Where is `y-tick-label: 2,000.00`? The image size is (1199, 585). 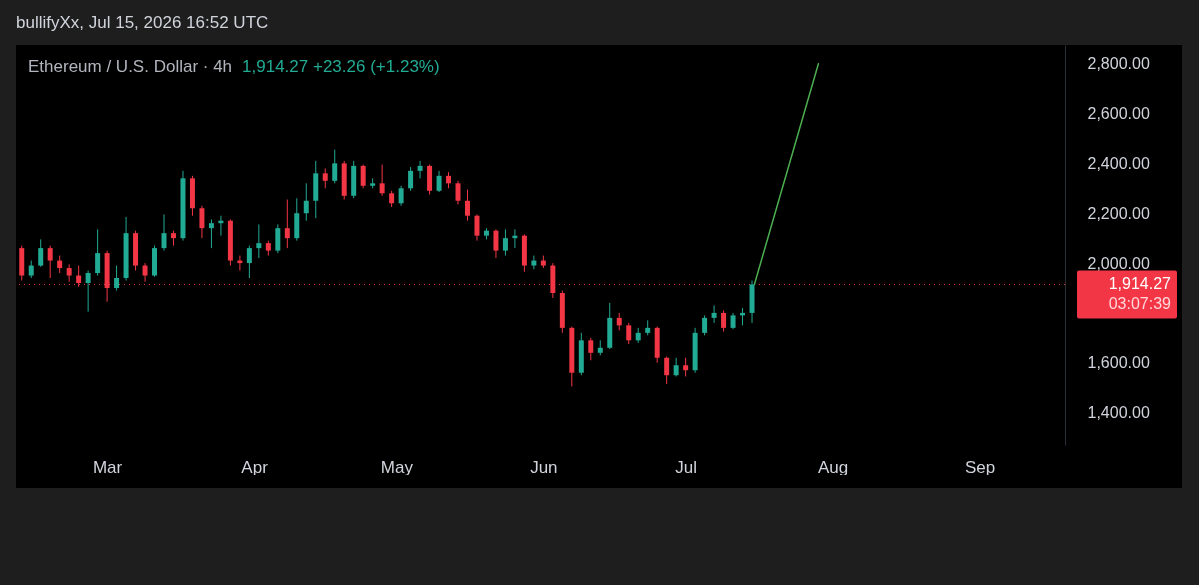
y-tick-label: 2,000.00 is located at coordinates (1118, 263).